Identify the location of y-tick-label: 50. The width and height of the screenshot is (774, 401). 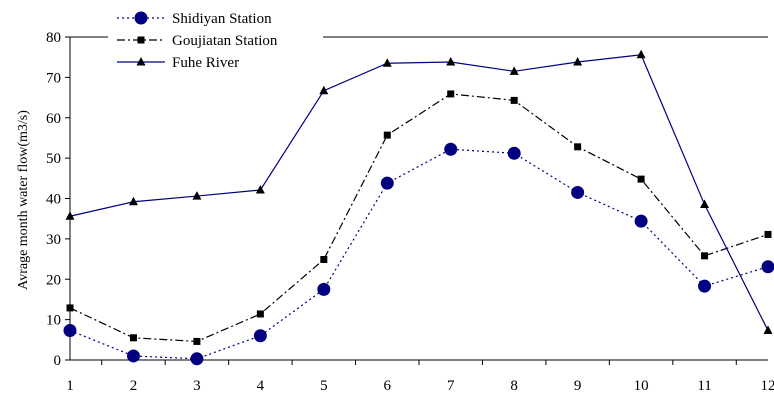
(53, 159).